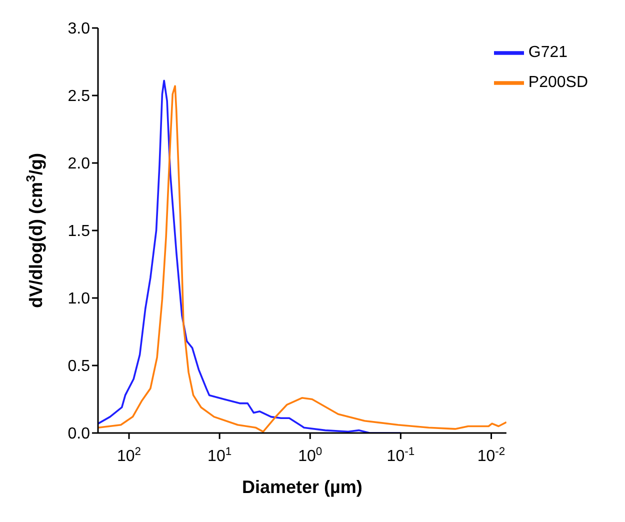  Describe the element at coordinates (79, 29) in the screenshot. I see `y-tick-label: 3.0` at that location.